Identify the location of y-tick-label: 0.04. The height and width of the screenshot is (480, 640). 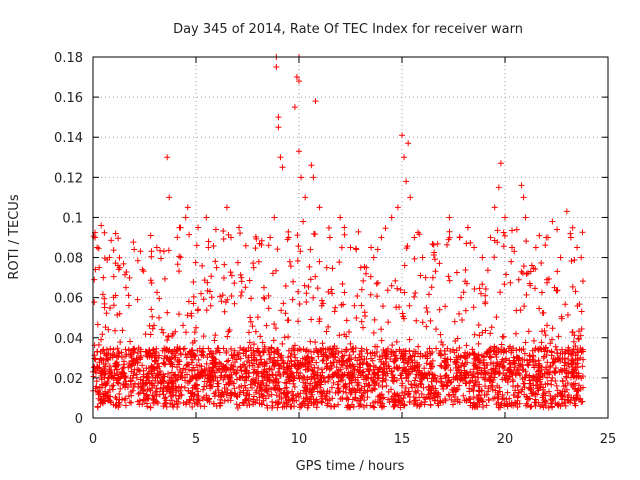
(68, 339).